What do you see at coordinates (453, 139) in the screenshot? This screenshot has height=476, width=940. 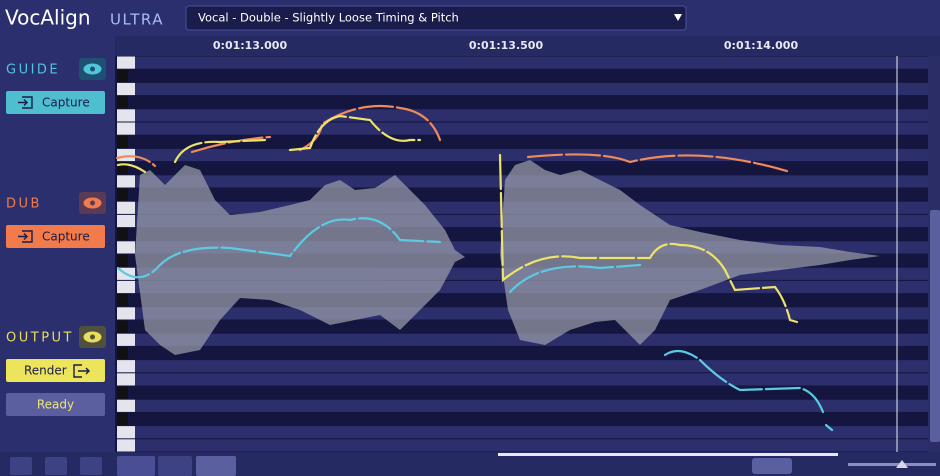 I see `guide-pitch-curve` at bounding box center [453, 139].